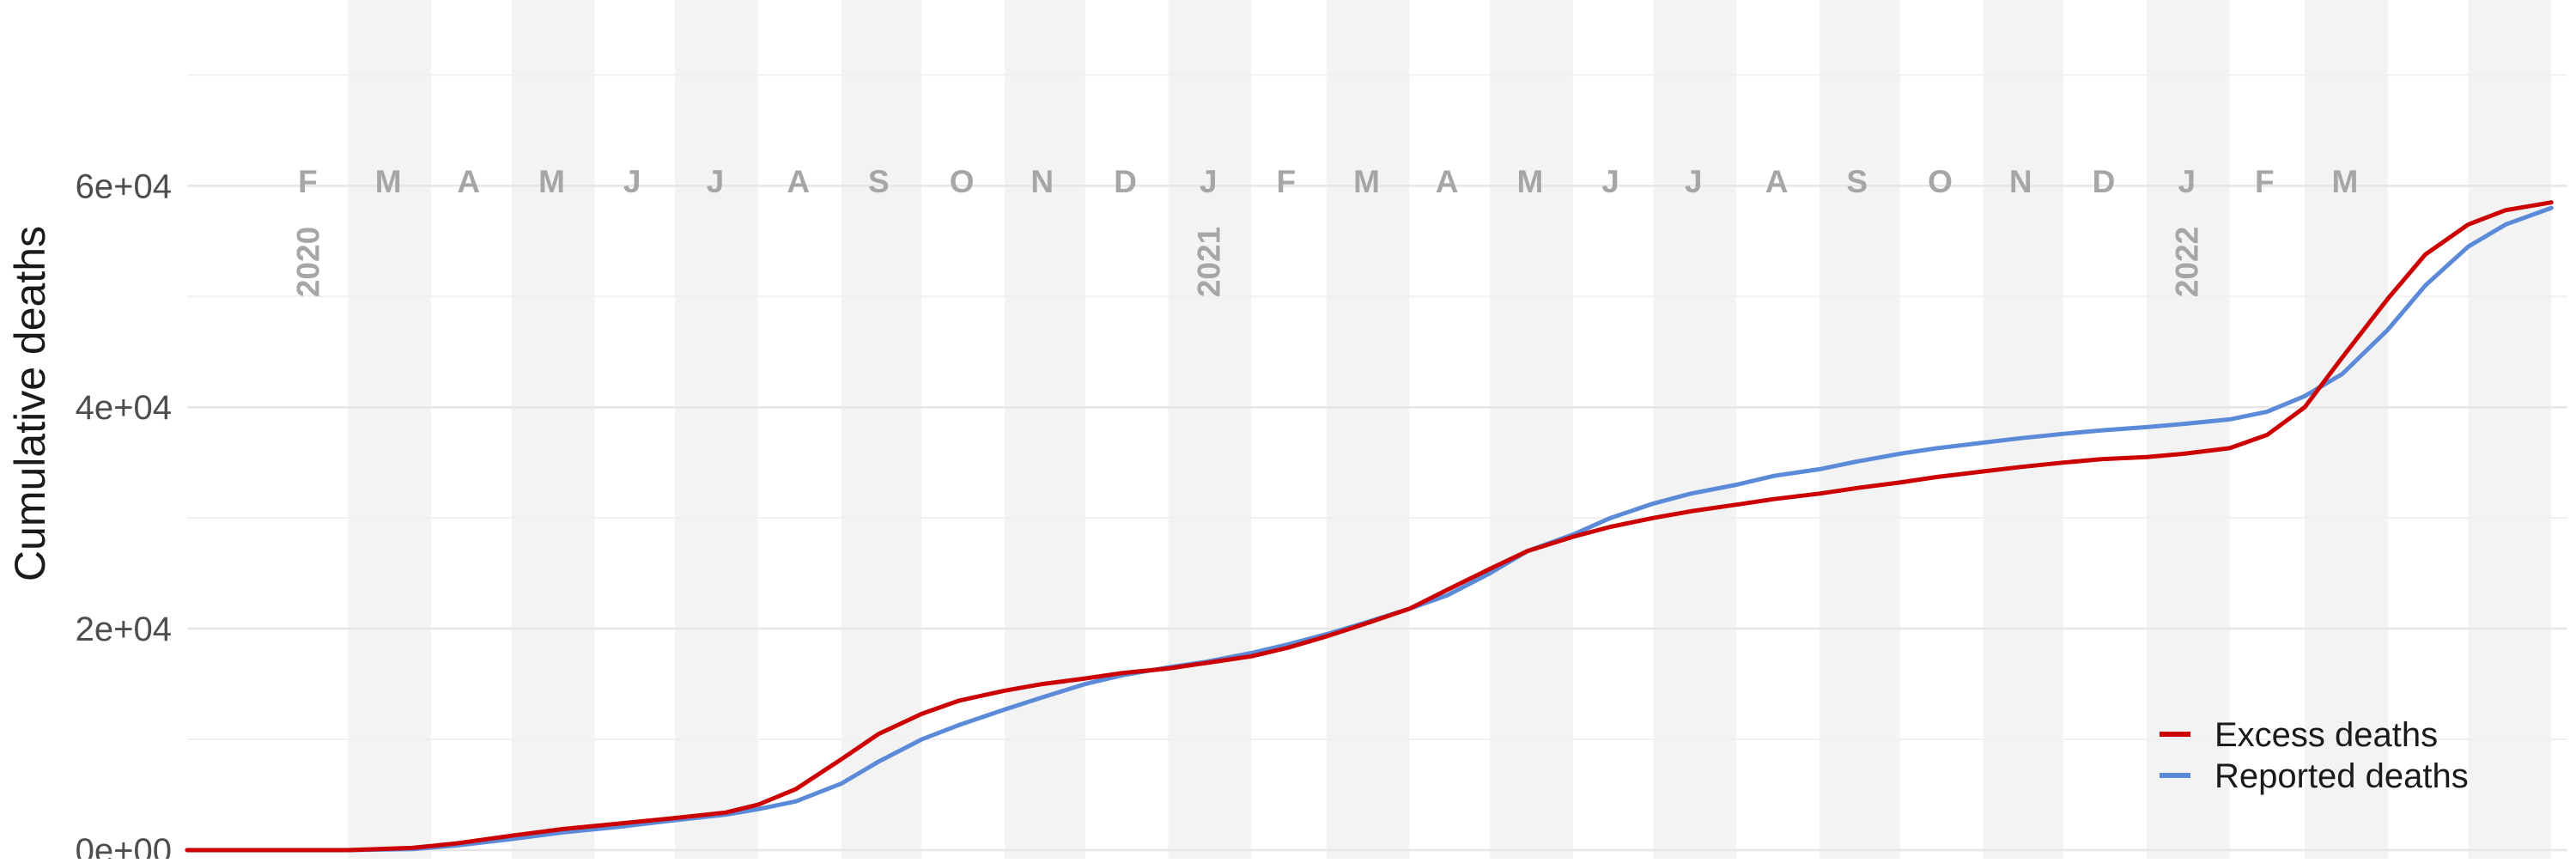 This screenshot has height=863, width=2576. I want to click on y-axis: Cumulative deaths 0e+00 2e+04 4e+04 6e+04, so click(89, 515).